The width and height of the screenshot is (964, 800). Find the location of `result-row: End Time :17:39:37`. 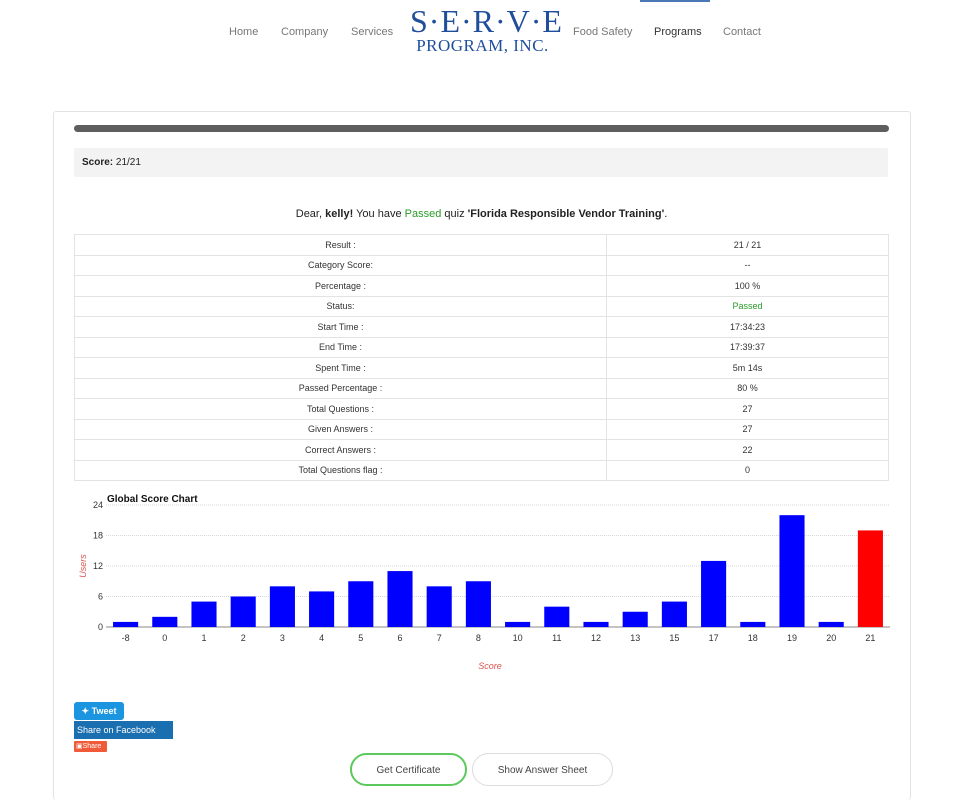

result-row: End Time :17:39:37 is located at coordinates (481, 347).